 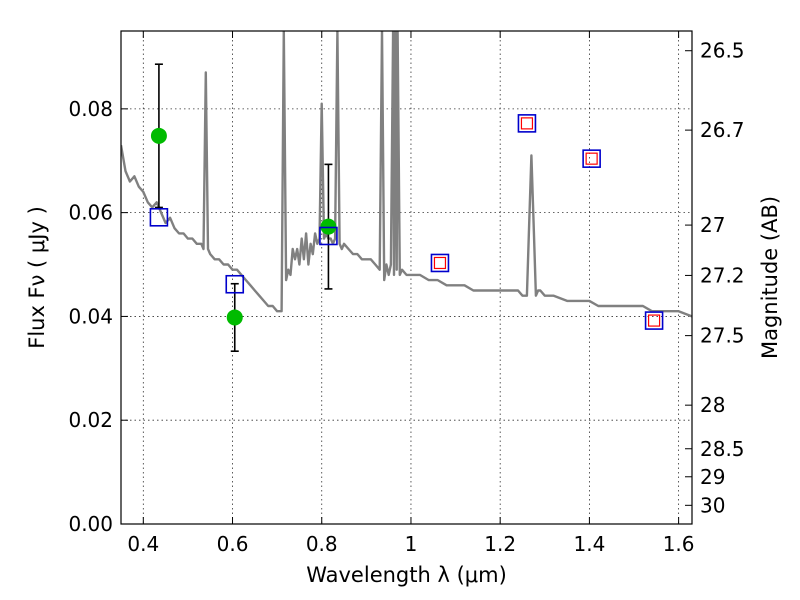 I want to click on mag-tick-label: 30, so click(x=712, y=505).